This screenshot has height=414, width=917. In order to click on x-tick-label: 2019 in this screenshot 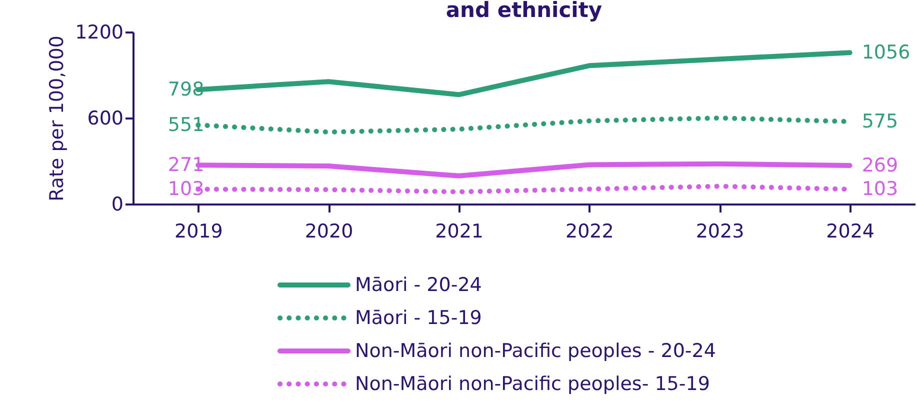, I will do `click(198, 231)`.